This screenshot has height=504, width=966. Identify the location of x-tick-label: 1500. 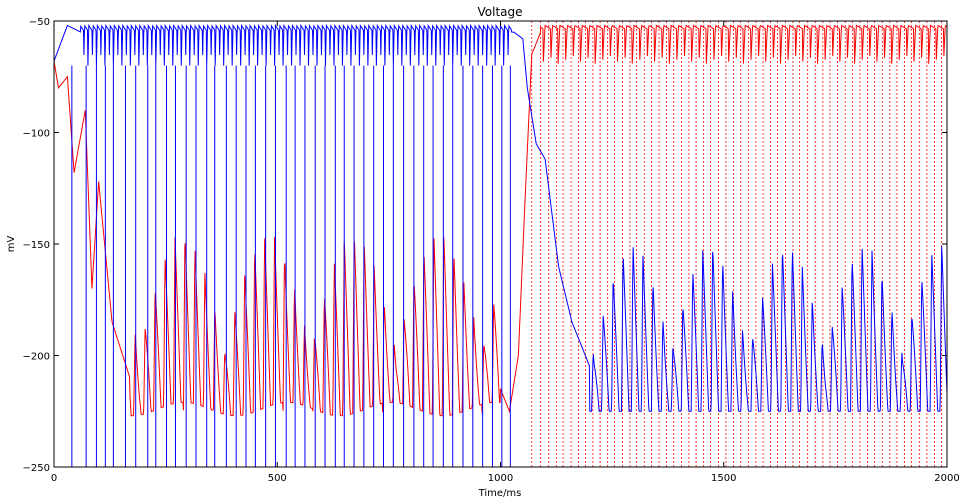
(723, 478).